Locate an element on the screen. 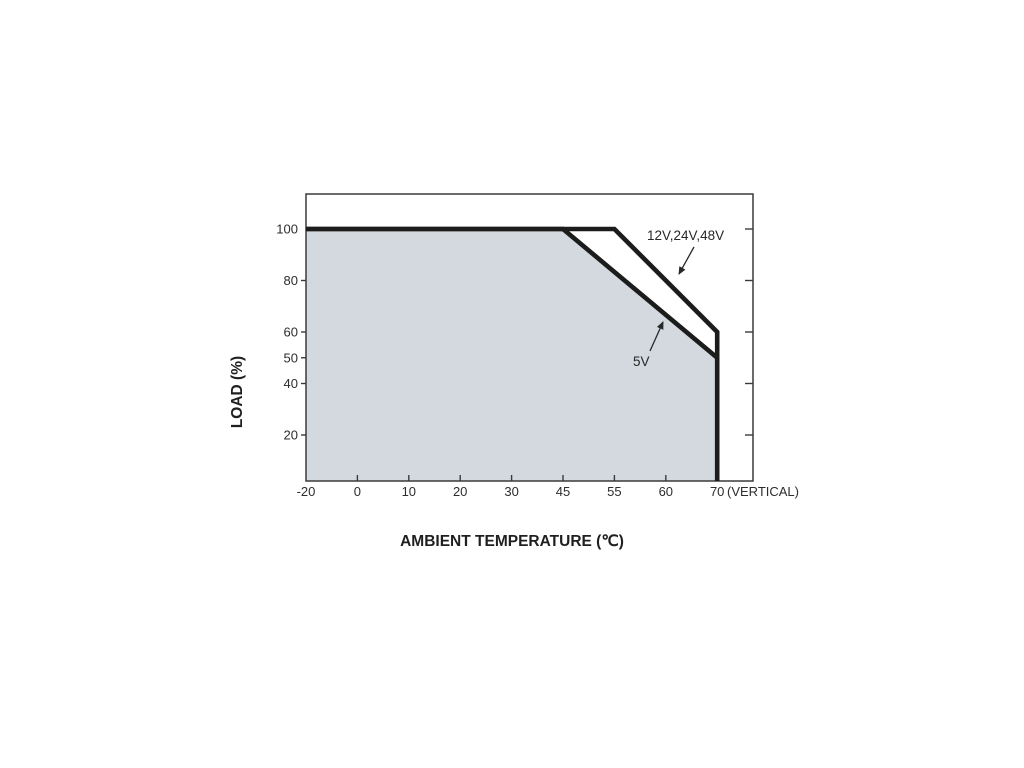  x-tick-label: 30 is located at coordinates (511, 491).